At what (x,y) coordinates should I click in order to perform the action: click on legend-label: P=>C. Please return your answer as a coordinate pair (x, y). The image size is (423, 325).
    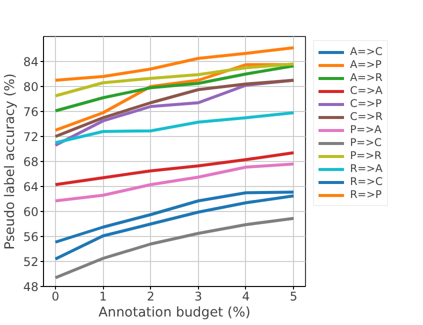
    Looking at the image, I should click on (366, 142).